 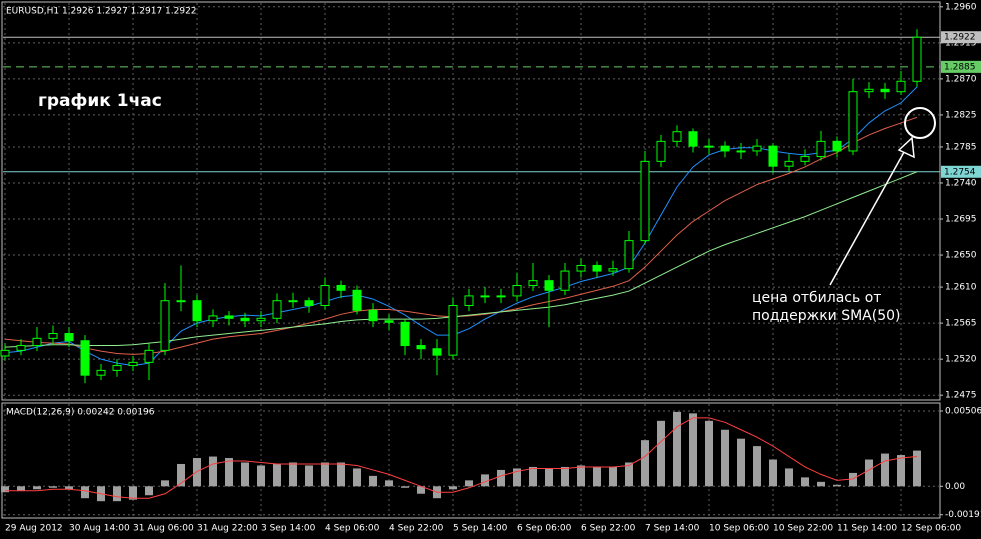 What do you see at coordinates (803, 529) in the screenshot?
I see `x-tick-label: 10 Sep 22:00` at bounding box center [803, 529].